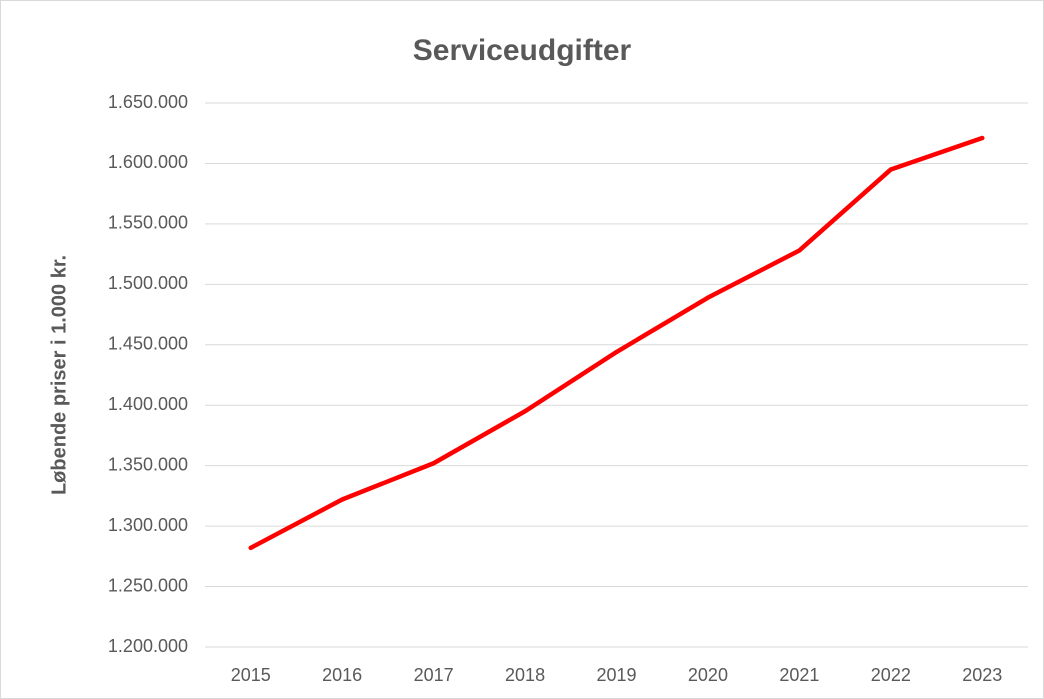  I want to click on x-tick-label: 2020, so click(708, 675).